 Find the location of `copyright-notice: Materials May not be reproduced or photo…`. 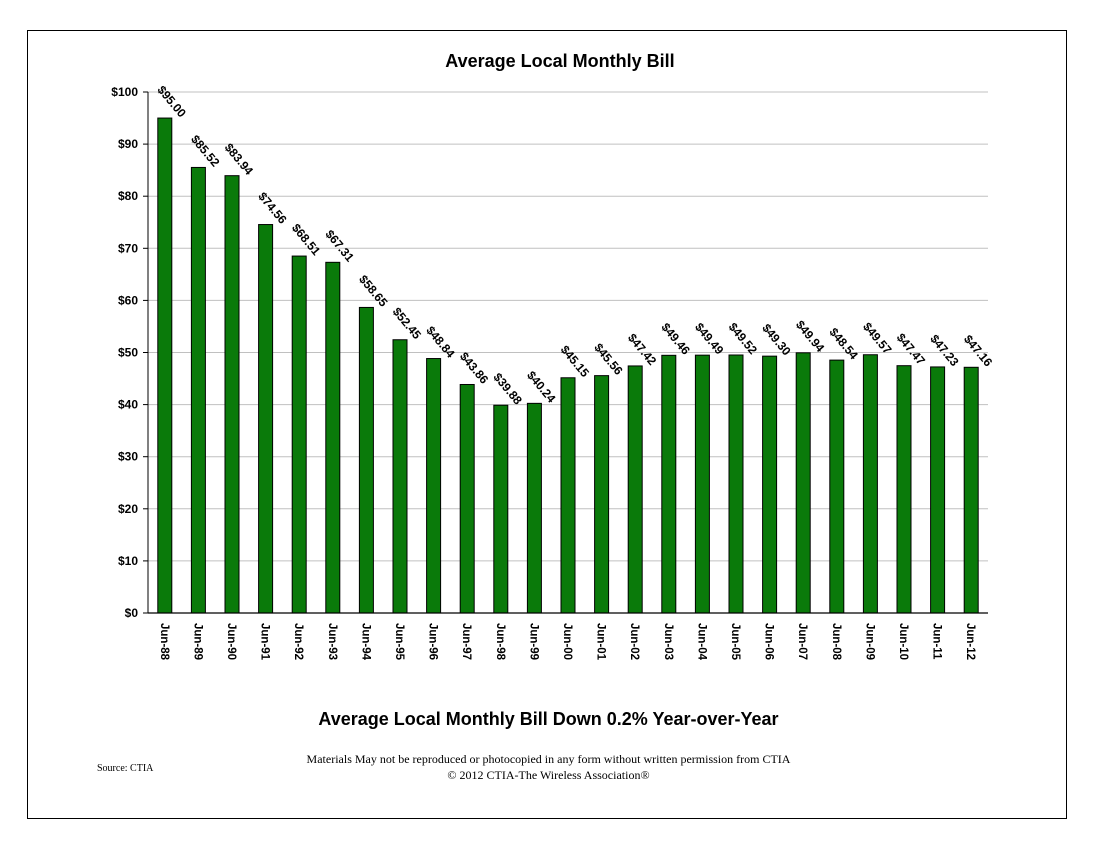

copyright-notice: Materials May not be reproduced or photo… is located at coordinates (548, 767).